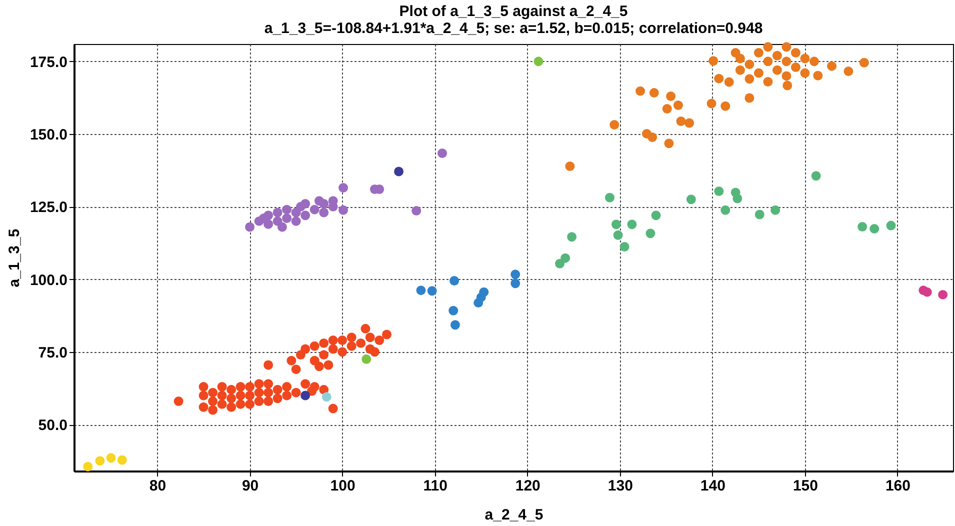  What do you see at coordinates (435, 486) in the screenshot?
I see `x-tick-label: 110` at bounding box center [435, 486].